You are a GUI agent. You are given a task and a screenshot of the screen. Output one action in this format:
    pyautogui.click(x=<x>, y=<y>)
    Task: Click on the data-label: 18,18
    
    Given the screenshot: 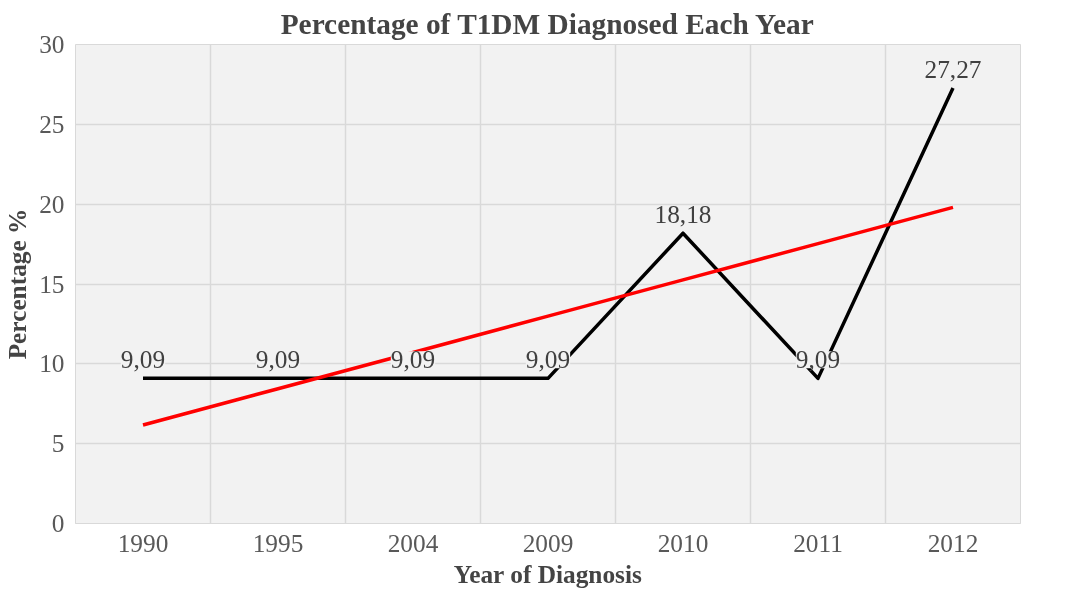 What is the action you would take?
    pyautogui.click(x=683, y=214)
    